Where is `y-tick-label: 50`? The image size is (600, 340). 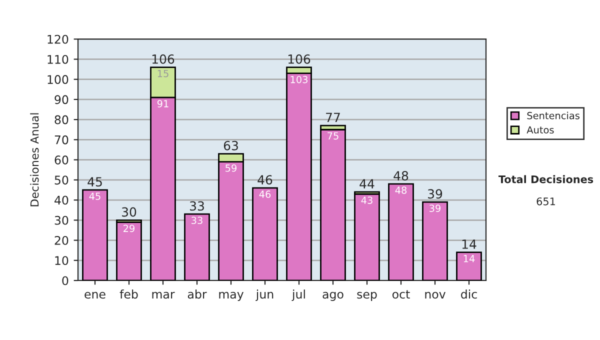
y-tick-label: 50 is located at coordinates (61, 180).